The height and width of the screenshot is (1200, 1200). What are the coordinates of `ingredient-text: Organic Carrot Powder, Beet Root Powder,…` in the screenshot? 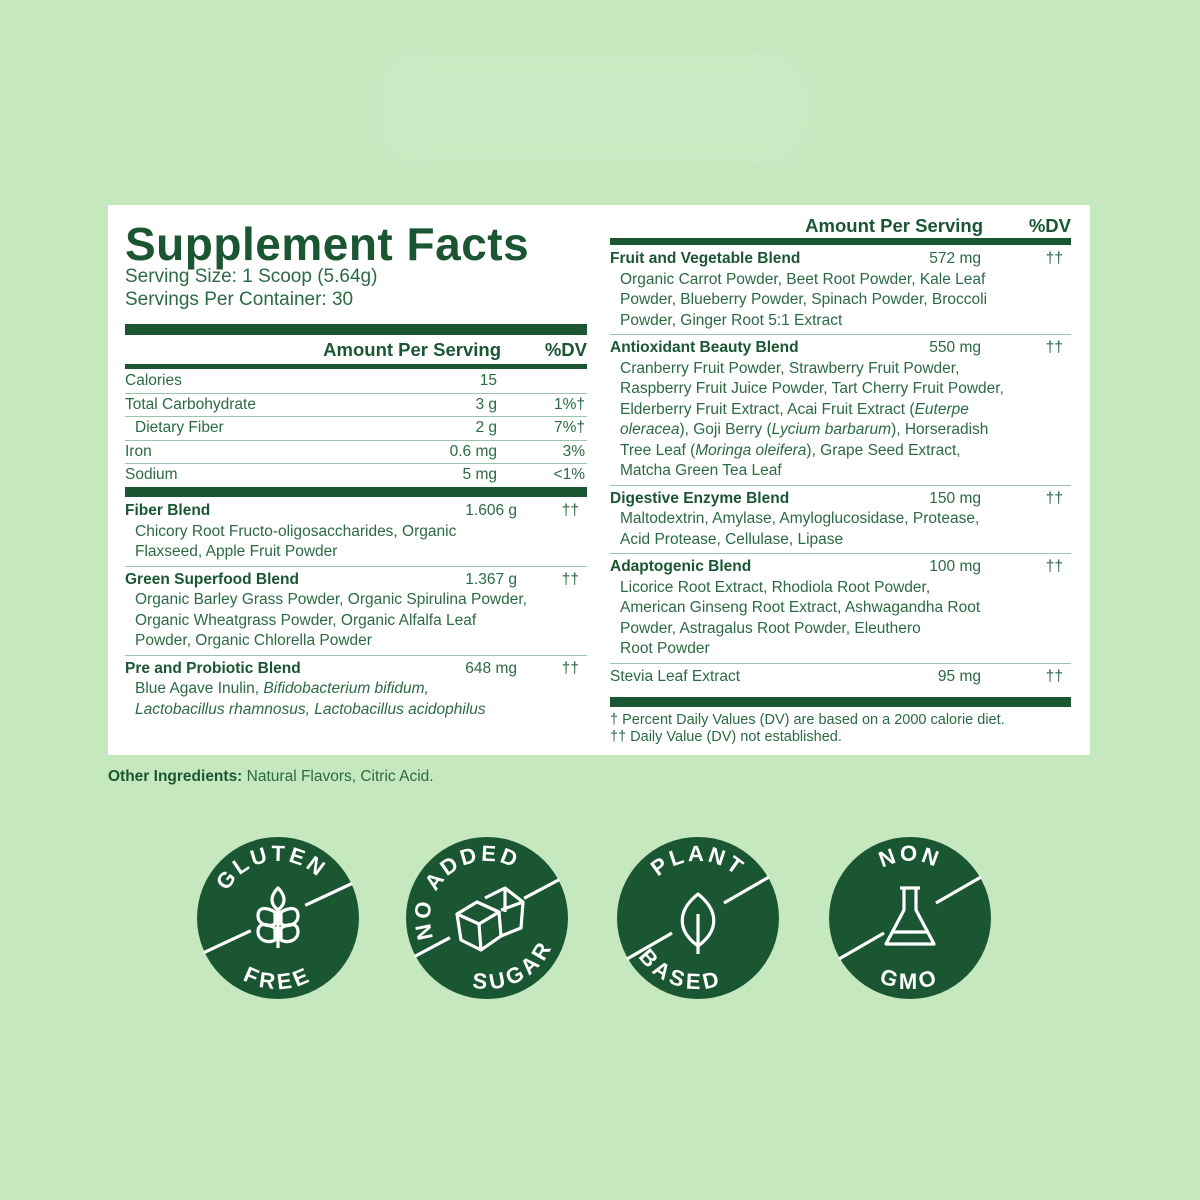 It's located at (803, 279).